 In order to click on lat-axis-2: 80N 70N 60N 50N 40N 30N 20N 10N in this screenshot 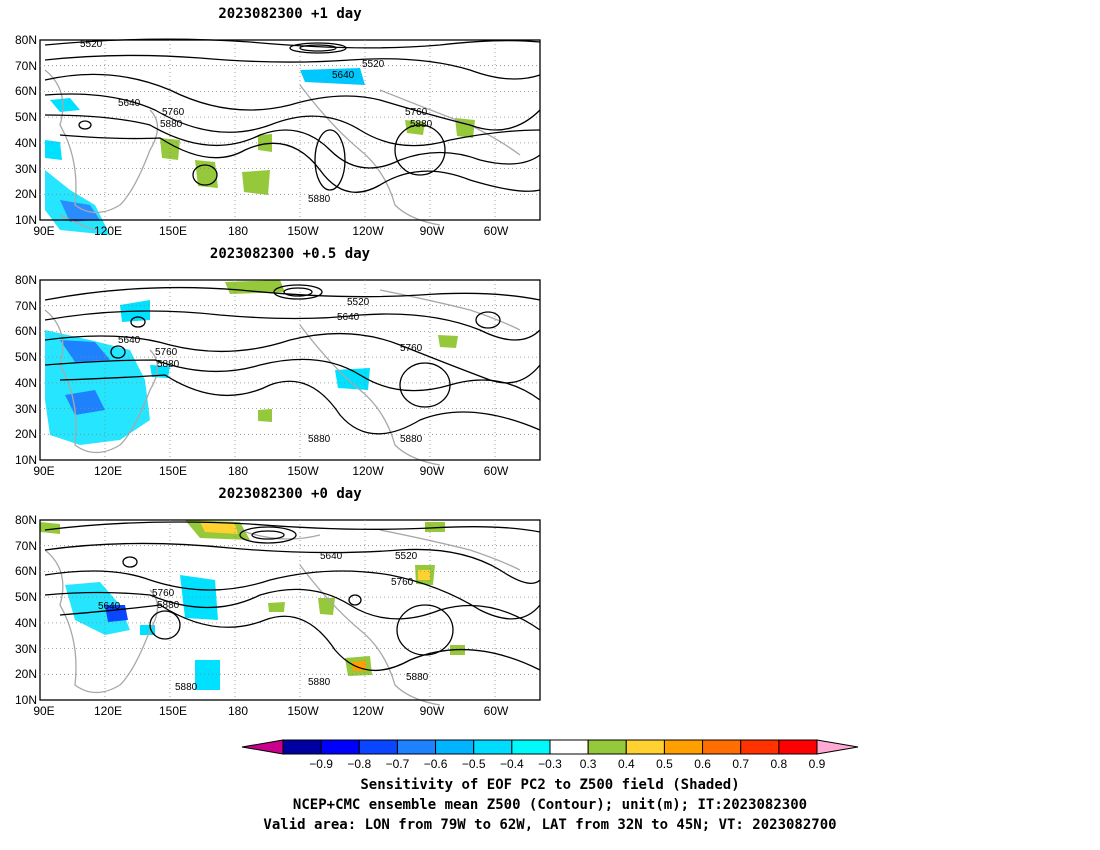, I will do `click(26, 370)`.